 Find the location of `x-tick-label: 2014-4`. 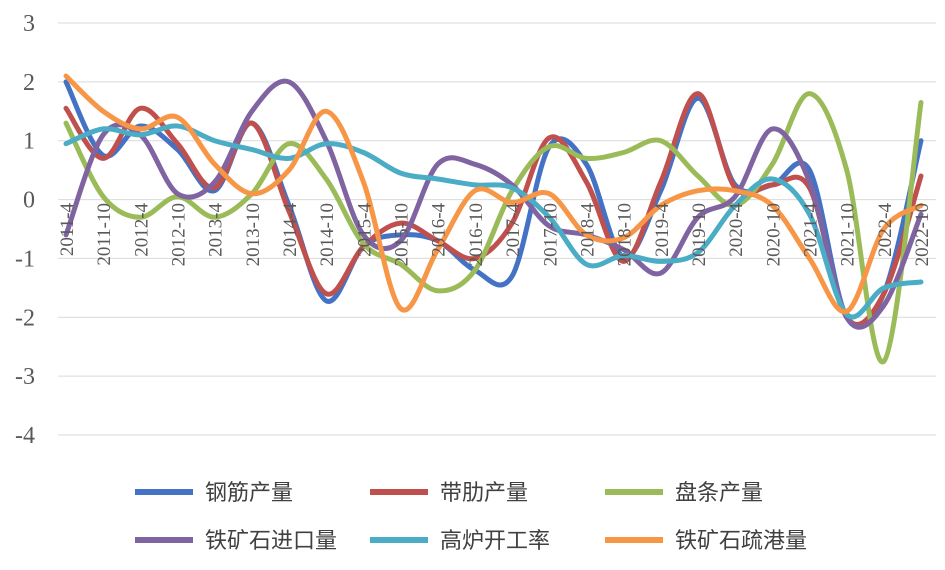

x-tick-label: 2014-4 is located at coordinates (290, 229).